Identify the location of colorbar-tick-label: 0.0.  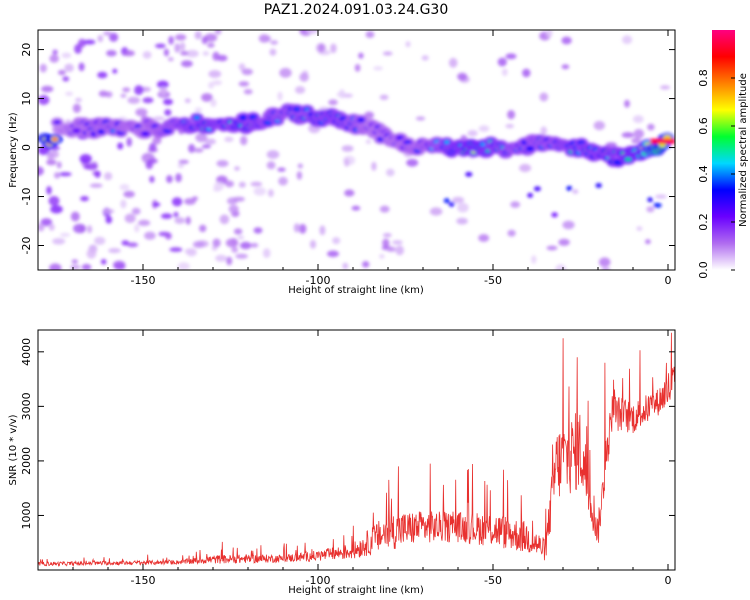
(703, 270).